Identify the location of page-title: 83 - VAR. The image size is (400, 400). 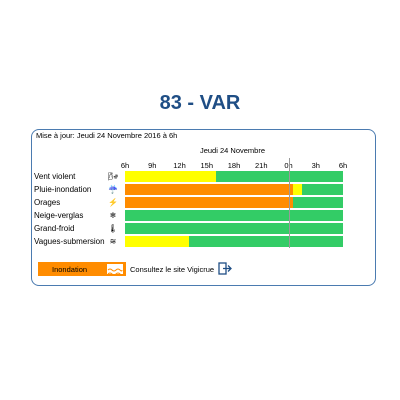
(200, 103).